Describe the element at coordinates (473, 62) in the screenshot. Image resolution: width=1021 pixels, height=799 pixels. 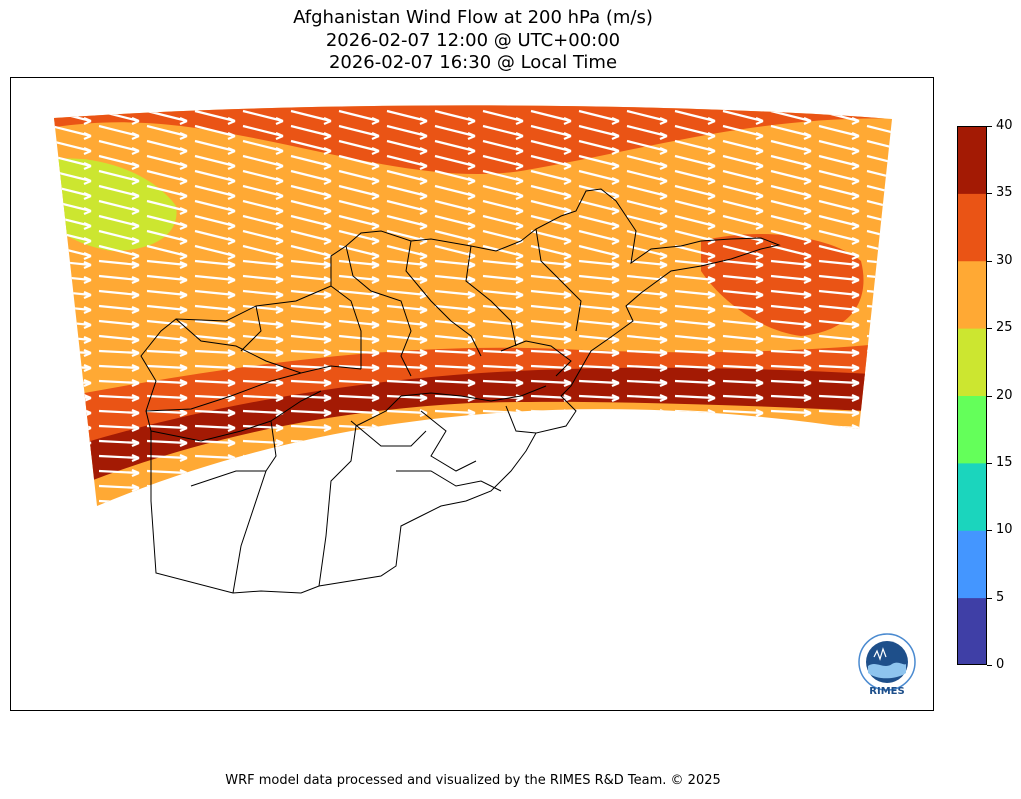
I see `title-line-3-local: 2026-02-07 16:30 @ Local Time` at that location.